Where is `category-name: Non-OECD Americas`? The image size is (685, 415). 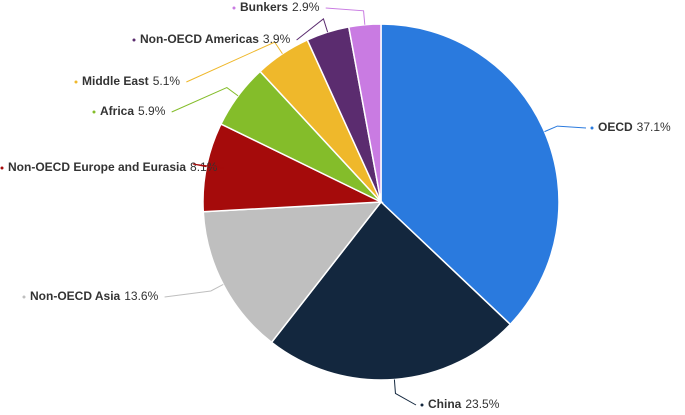 category-name: Non-OECD Americas is located at coordinates (199, 39).